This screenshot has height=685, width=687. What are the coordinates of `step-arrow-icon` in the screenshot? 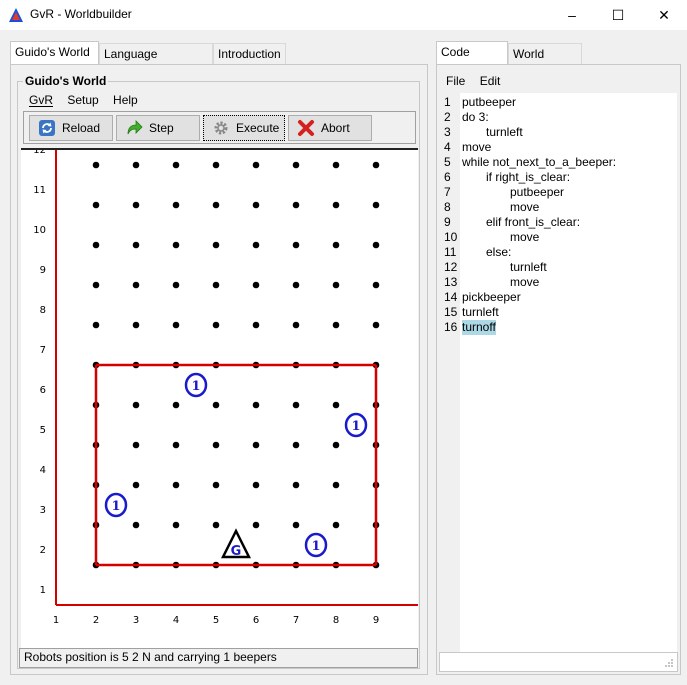 It's located at (135, 127).